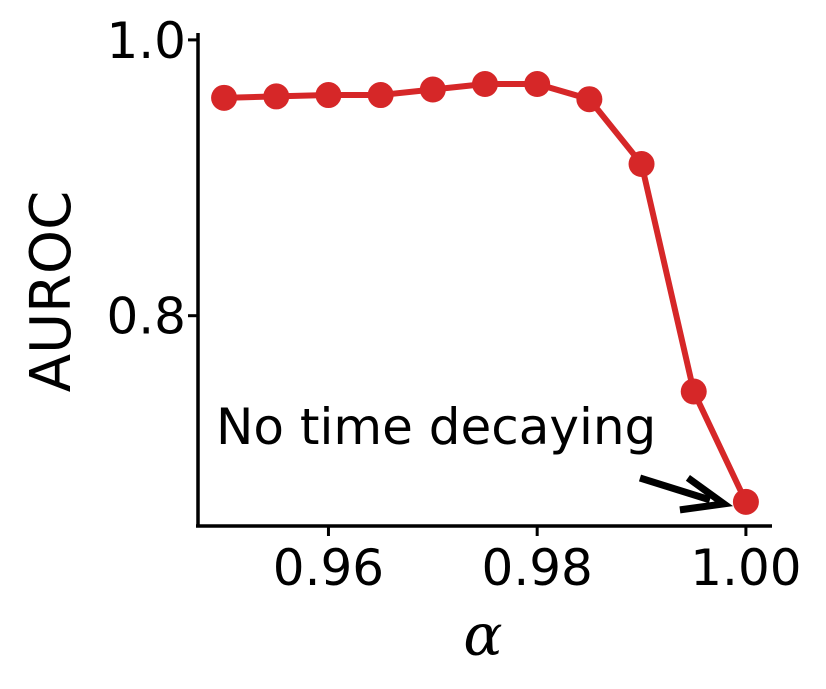 The image size is (826, 689). I want to click on y-tick-label: 1.0, so click(146, 41).